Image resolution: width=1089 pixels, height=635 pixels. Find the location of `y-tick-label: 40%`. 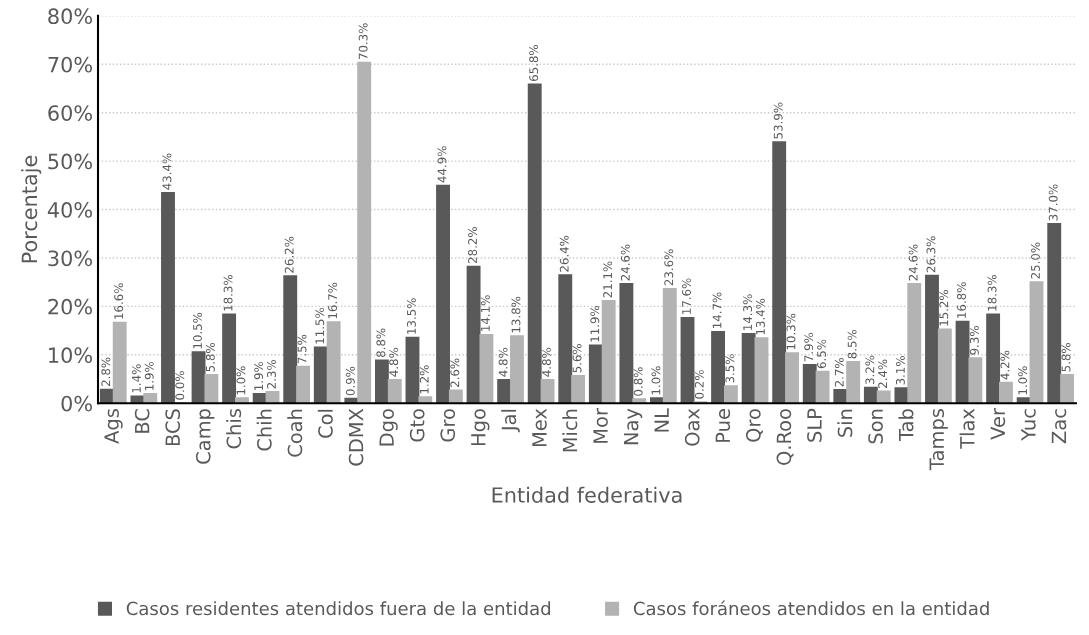

y-tick-label: 40% is located at coordinates (69, 210).